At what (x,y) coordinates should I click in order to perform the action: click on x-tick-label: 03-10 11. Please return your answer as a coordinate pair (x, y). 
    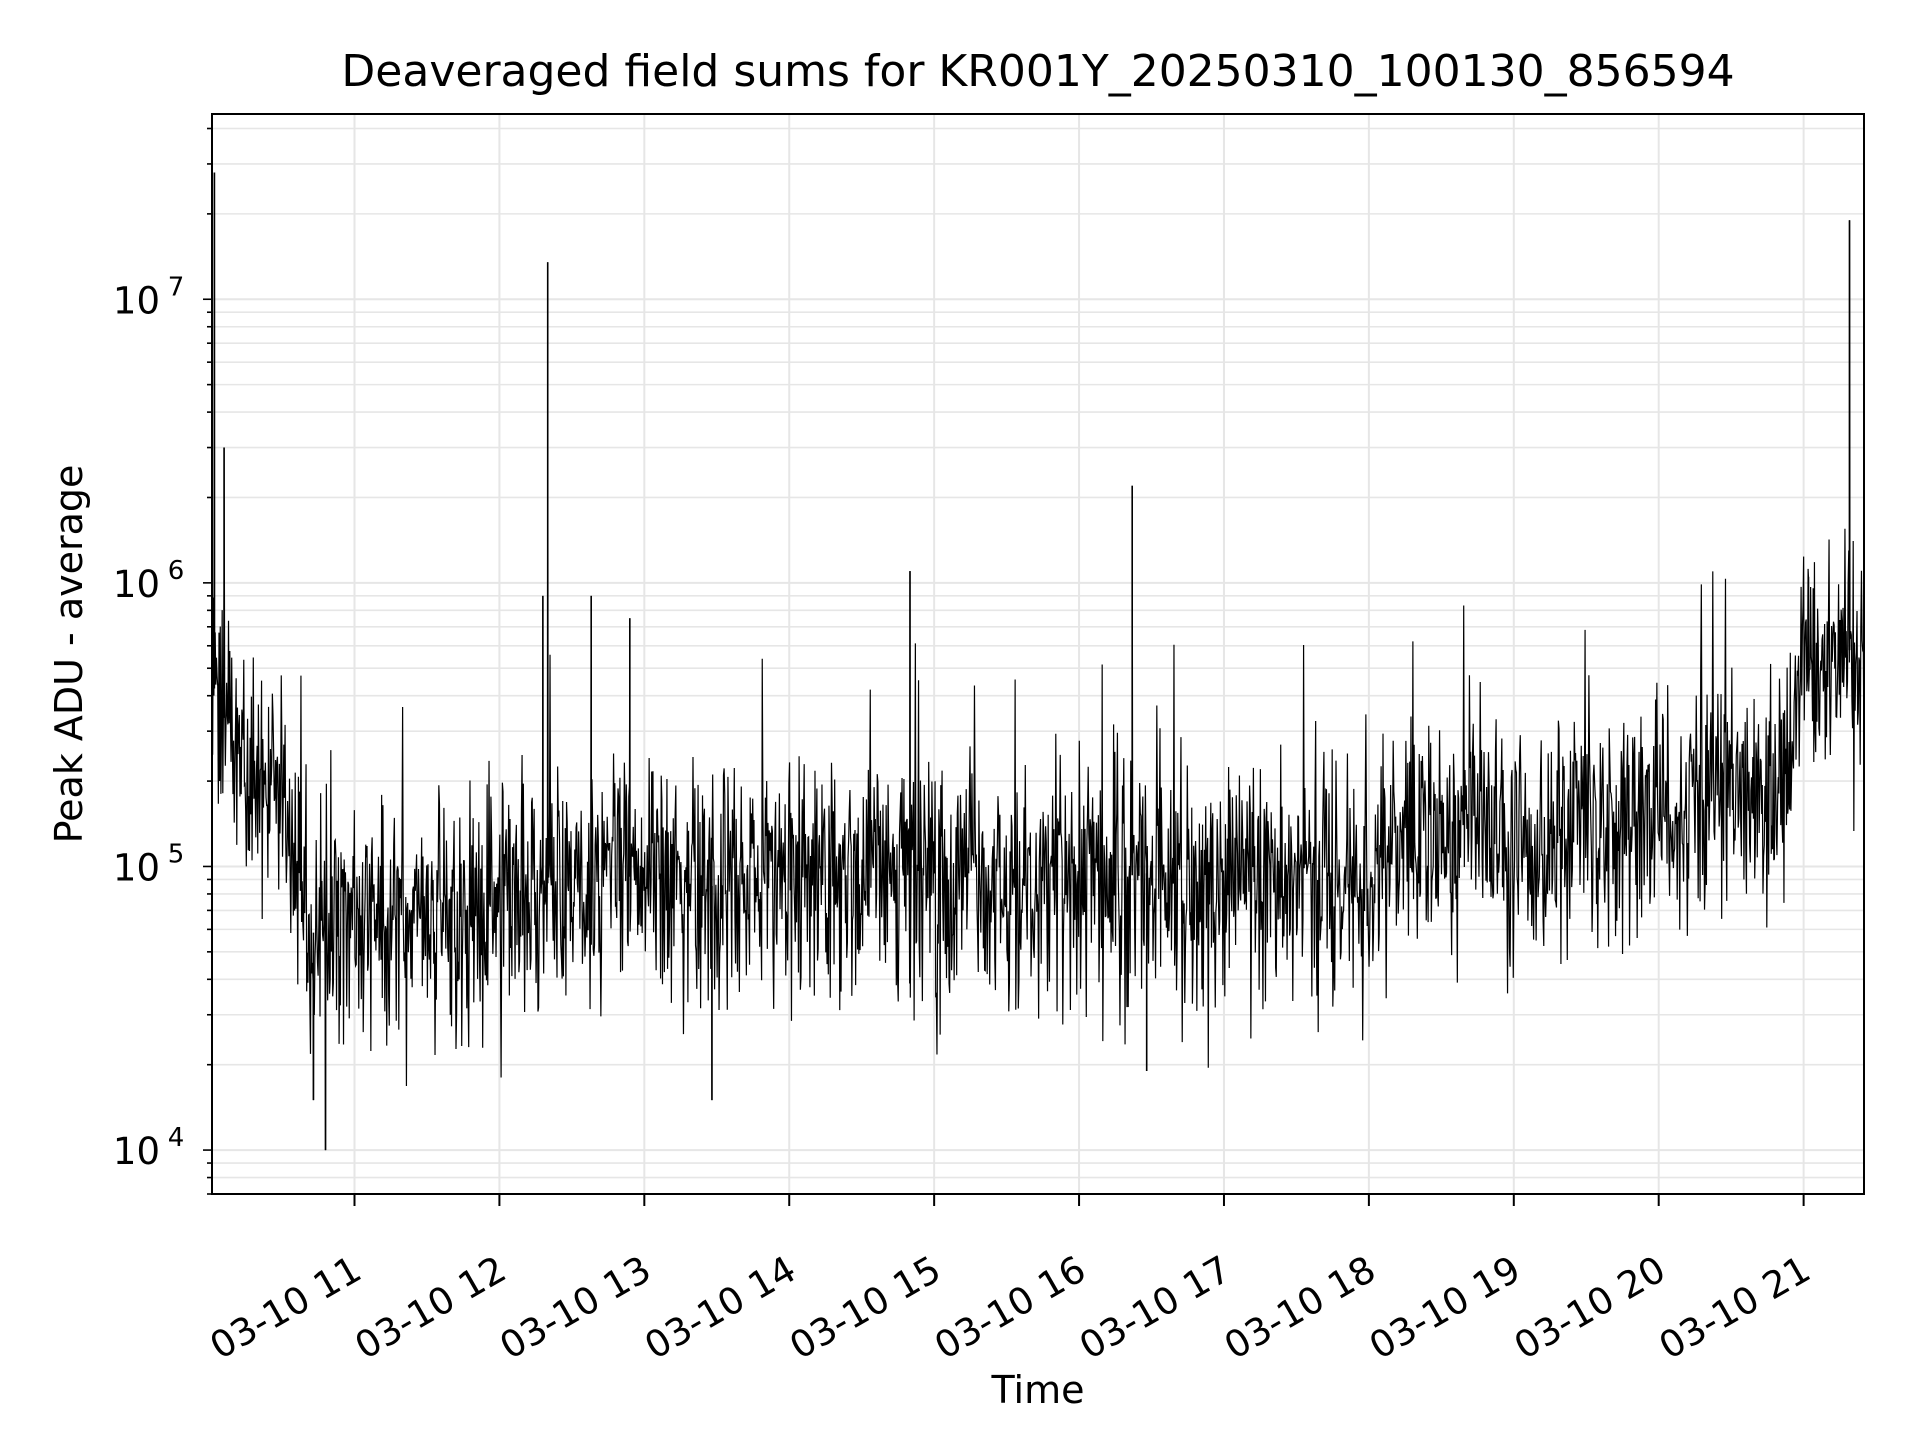
    Looking at the image, I should click on (286, 1308).